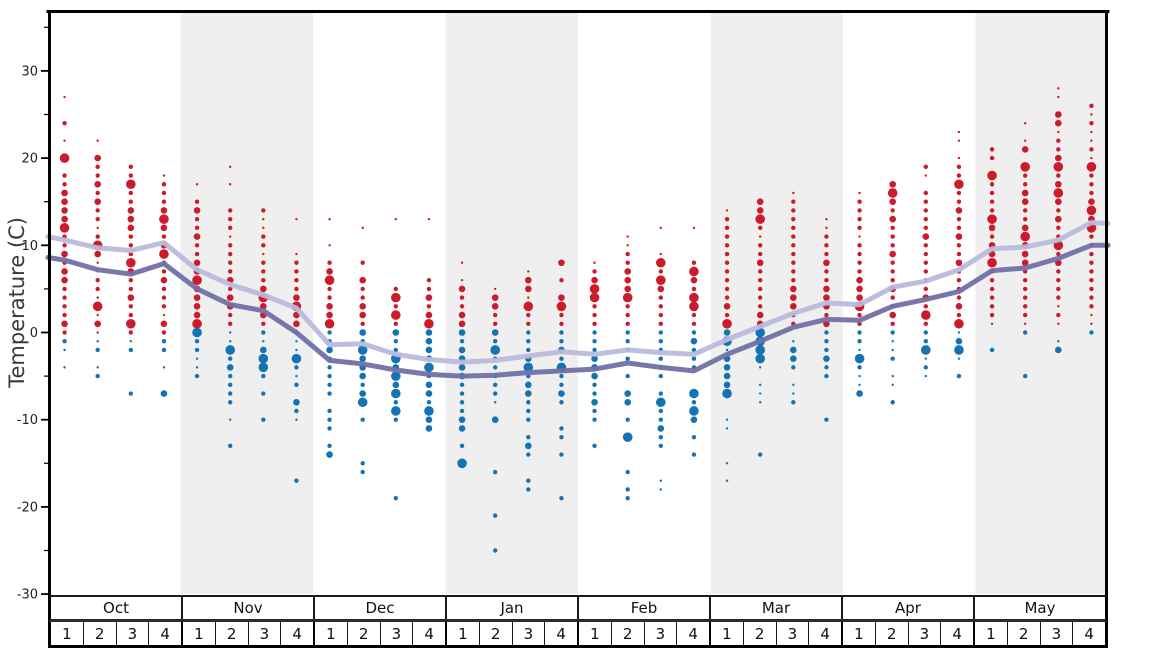 The height and width of the screenshot is (648, 1168). What do you see at coordinates (29, 71) in the screenshot?
I see `y-tick-label: 30` at bounding box center [29, 71].